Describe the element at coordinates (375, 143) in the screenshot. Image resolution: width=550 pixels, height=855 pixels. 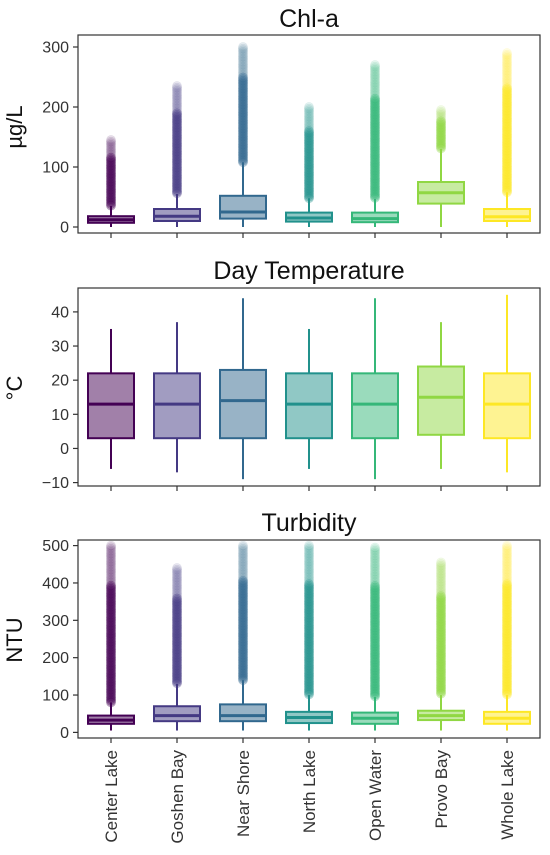
I see `box-open-water` at that location.